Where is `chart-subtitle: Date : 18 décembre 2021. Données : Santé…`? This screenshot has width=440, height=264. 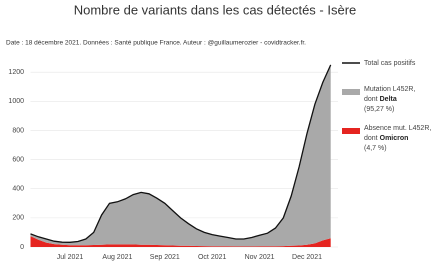 chart-subtitle: Date : 18 décembre 2021. Données : Santé… is located at coordinates (156, 43).